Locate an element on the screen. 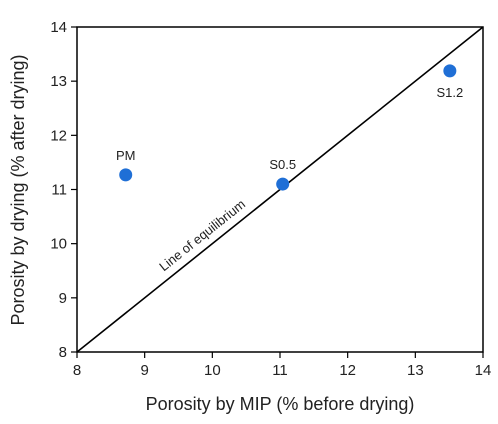 Image resolution: width=498 pixels, height=424 pixels. point-label: S1.2 is located at coordinates (449, 92).